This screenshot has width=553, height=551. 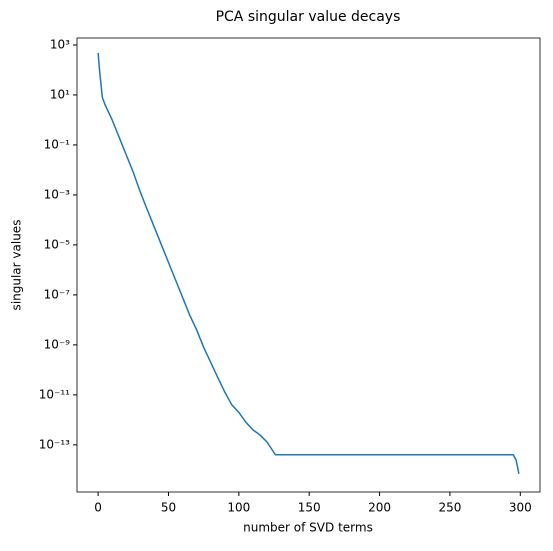 I want to click on y-tick-label: 10⁻¹, so click(x=57, y=144).